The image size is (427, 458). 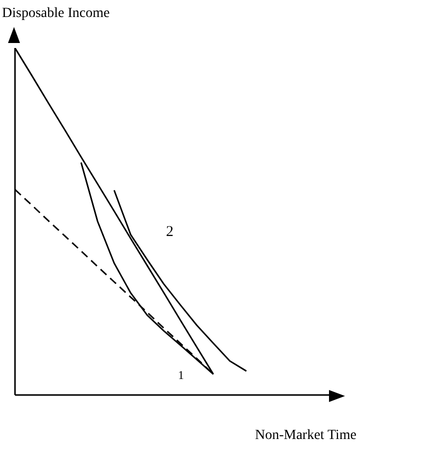 What do you see at coordinates (170, 232) in the screenshot?
I see `annotation: 2` at bounding box center [170, 232].